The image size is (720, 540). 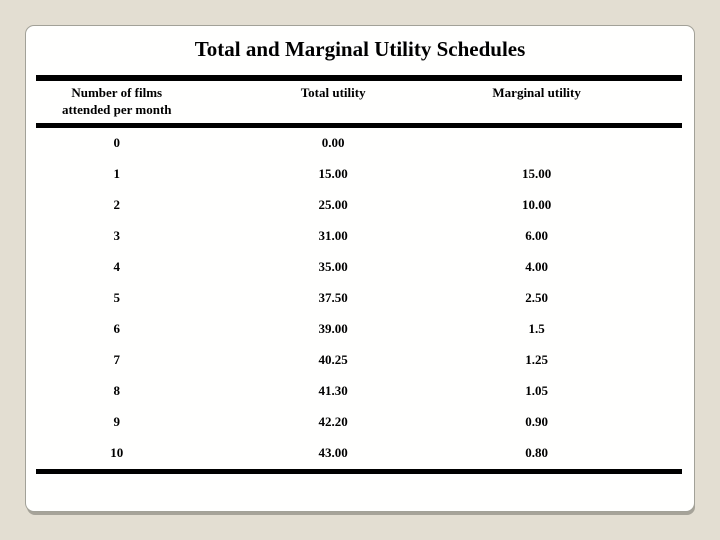 What do you see at coordinates (537, 142) in the screenshot?
I see `marginal-utility-cell` at bounding box center [537, 142].